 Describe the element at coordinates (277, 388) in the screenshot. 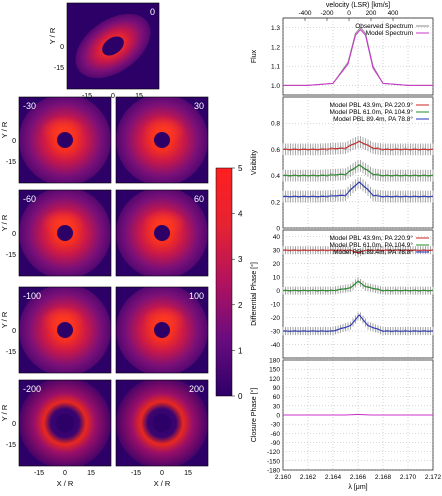

I see `y-tick-label: 90` at that location.